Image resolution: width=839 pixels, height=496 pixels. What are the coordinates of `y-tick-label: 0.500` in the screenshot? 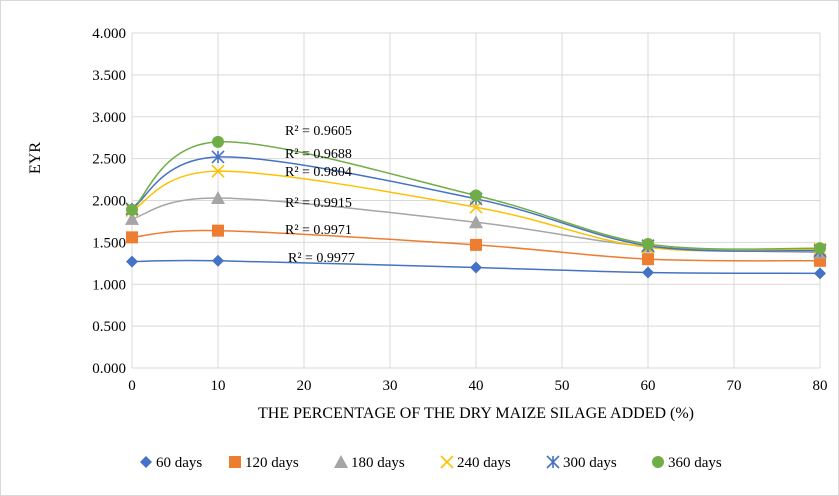 It's located at (109, 327).